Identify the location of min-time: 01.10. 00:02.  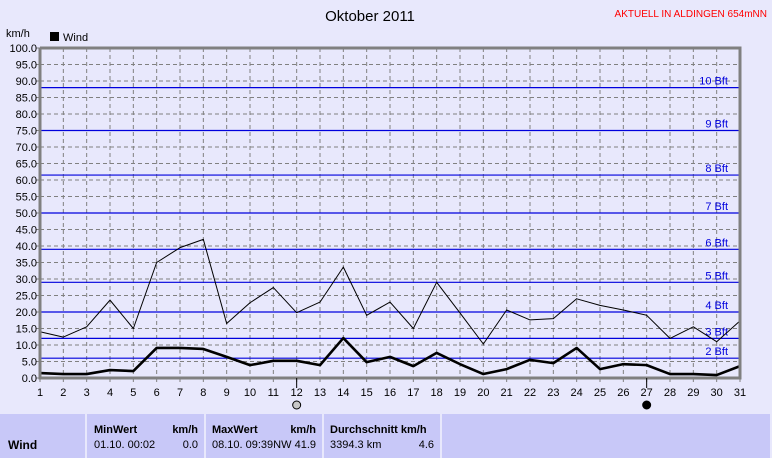
(125, 445).